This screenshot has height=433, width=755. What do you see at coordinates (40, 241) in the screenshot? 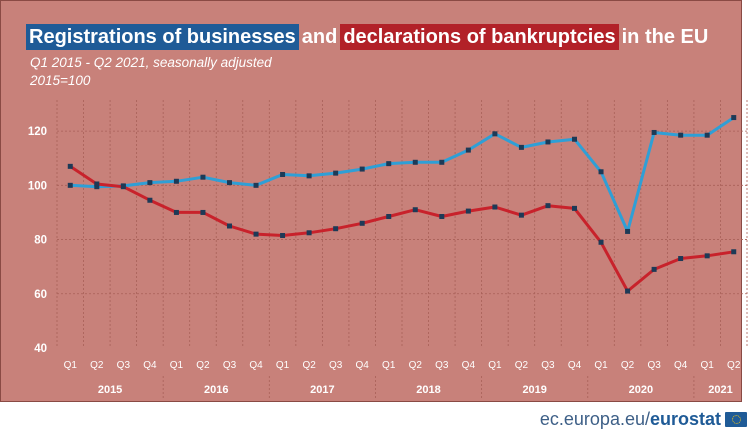
I see `y-tick-label: 80` at bounding box center [40, 241].